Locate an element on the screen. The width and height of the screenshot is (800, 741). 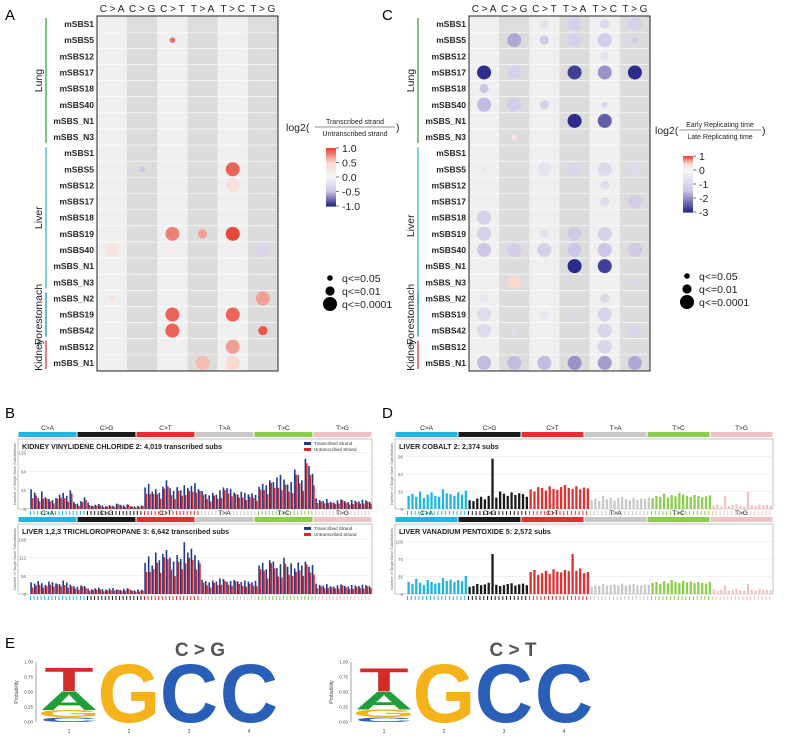
strand-legend-swatch is located at coordinates (307, 449).